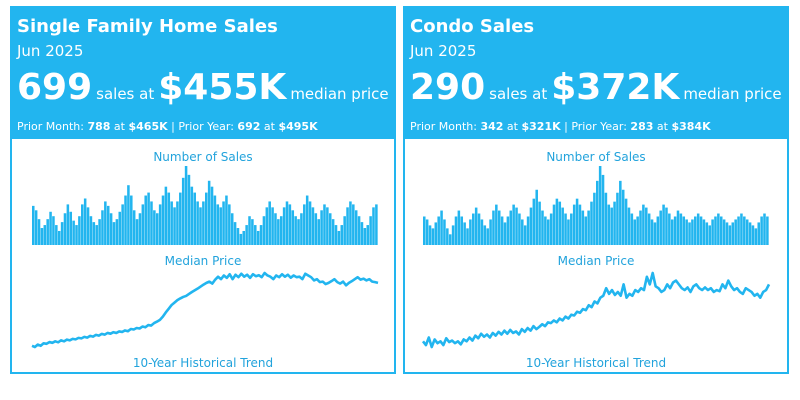 This screenshot has height=400, width=800. What do you see at coordinates (595, 157) in the screenshot?
I see `sales-chart-title: Number of Sales` at bounding box center [595, 157].